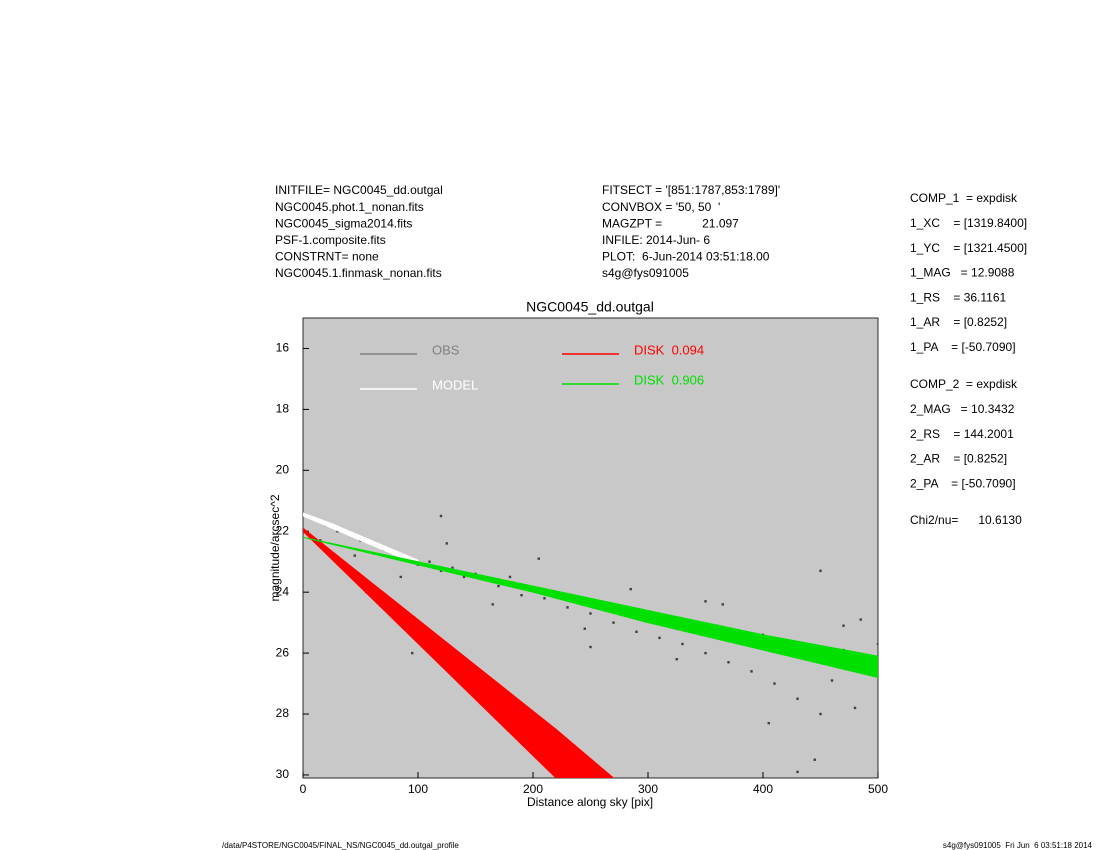  Describe the element at coordinates (343, 223) in the screenshot. I see `header-left-line: NGC0045_sigma2014.fits` at that location.